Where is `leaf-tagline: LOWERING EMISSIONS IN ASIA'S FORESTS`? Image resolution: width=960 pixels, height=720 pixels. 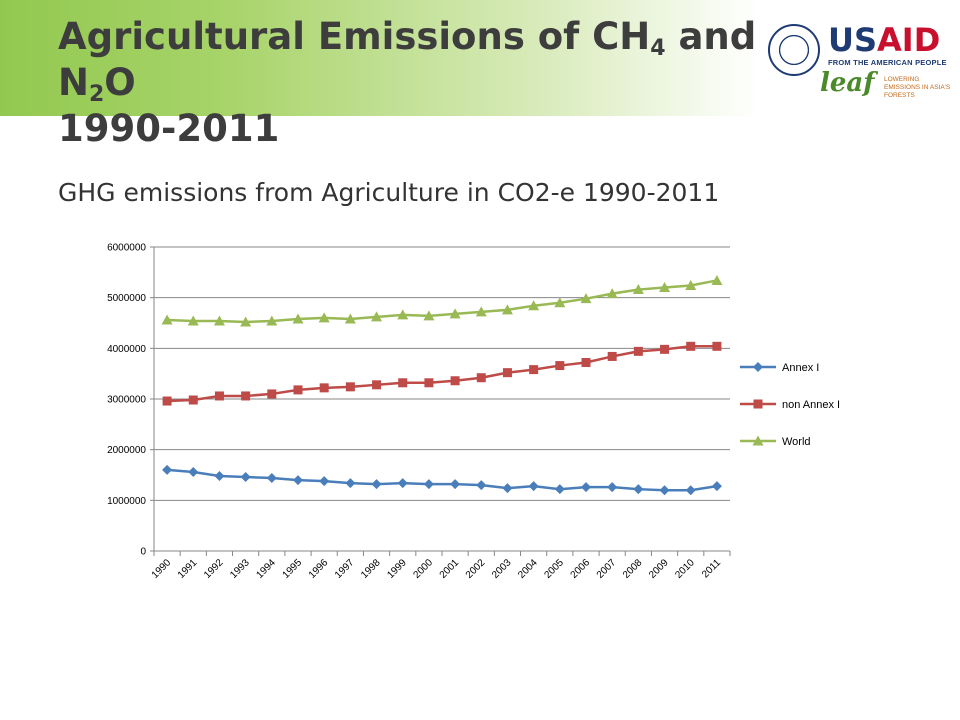
leaf-tagline: LOWERING EMISSIONS IN ASIA'S FORESTS is located at coordinates (917, 87).